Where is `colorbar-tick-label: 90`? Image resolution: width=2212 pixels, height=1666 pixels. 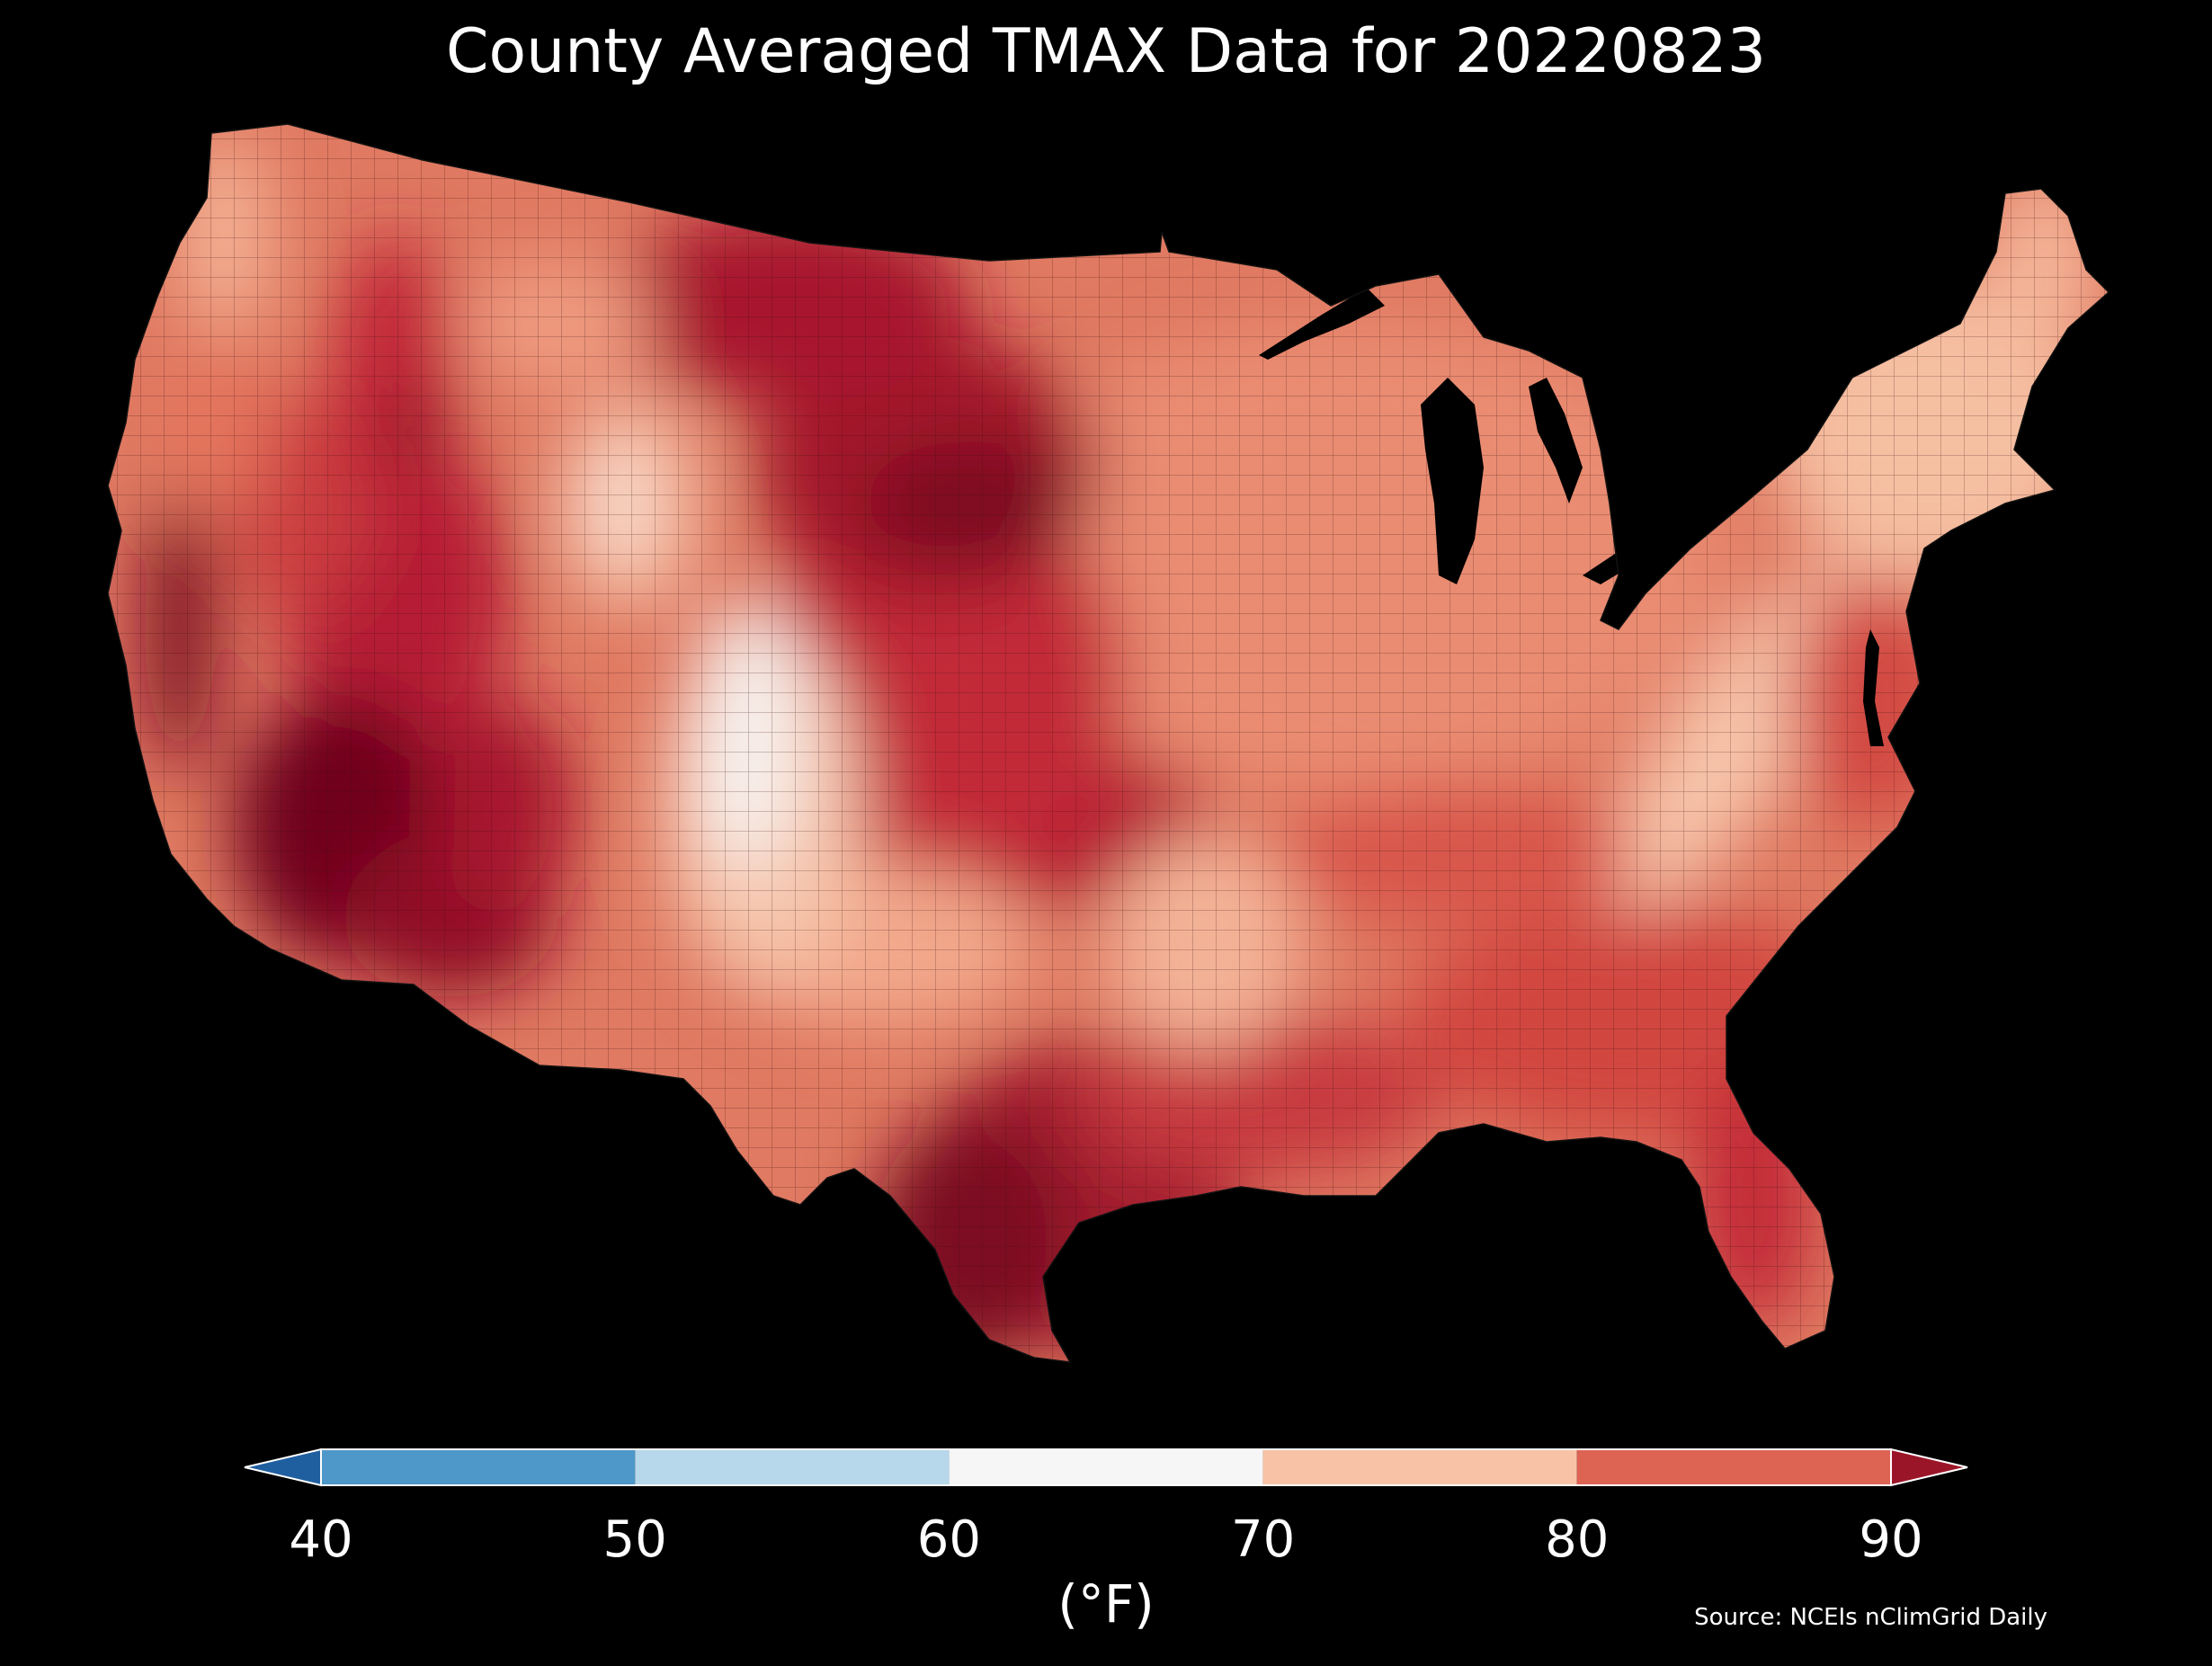
colorbar-tick-label: 90 is located at coordinates (1891, 1540).